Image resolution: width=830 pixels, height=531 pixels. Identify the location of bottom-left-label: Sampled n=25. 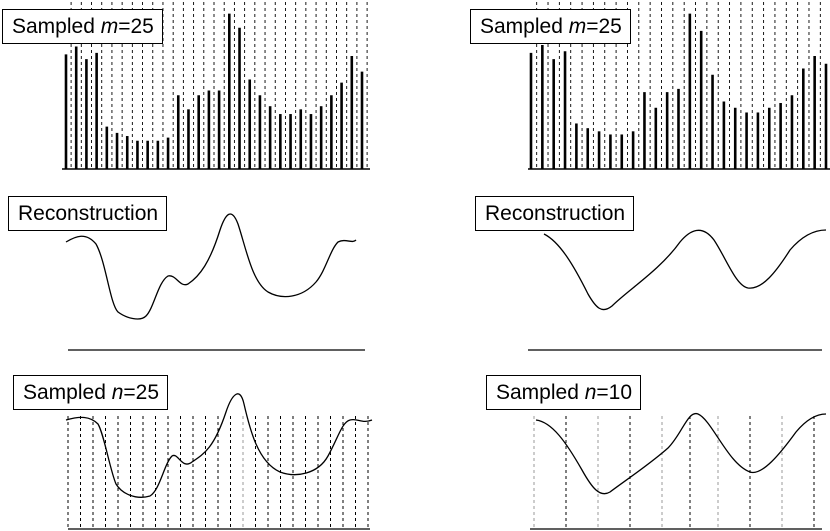
(91, 392).